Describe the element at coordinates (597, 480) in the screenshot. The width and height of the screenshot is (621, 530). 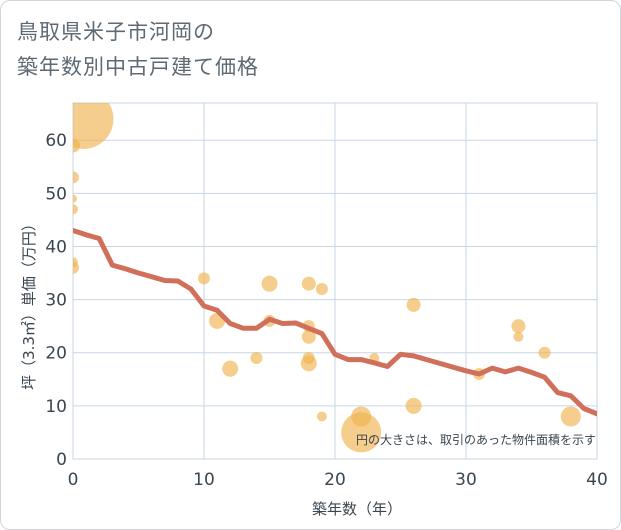
I see `x-tick-label: 40` at that location.